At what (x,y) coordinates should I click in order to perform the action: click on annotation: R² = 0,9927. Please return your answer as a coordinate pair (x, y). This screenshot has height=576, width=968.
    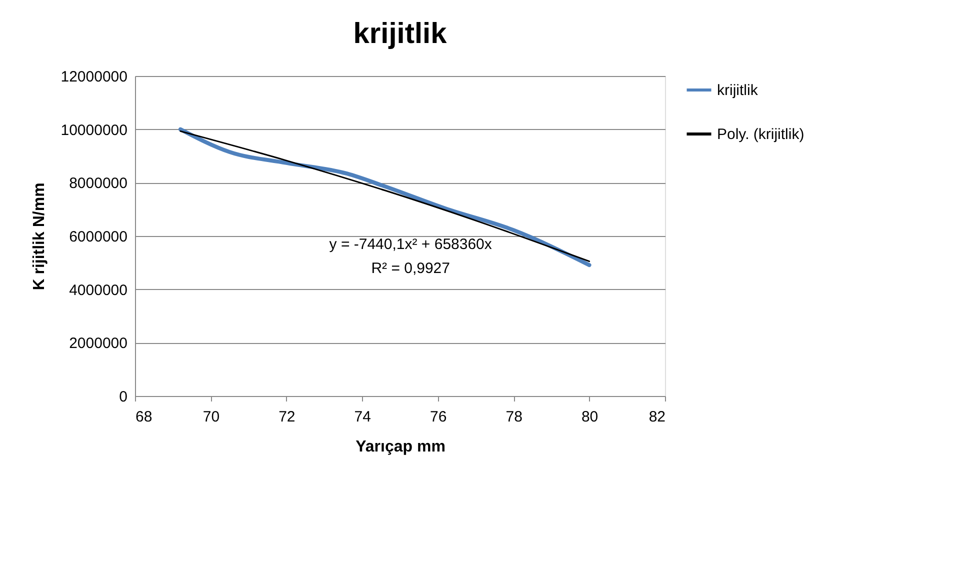
    Looking at the image, I should click on (410, 268).